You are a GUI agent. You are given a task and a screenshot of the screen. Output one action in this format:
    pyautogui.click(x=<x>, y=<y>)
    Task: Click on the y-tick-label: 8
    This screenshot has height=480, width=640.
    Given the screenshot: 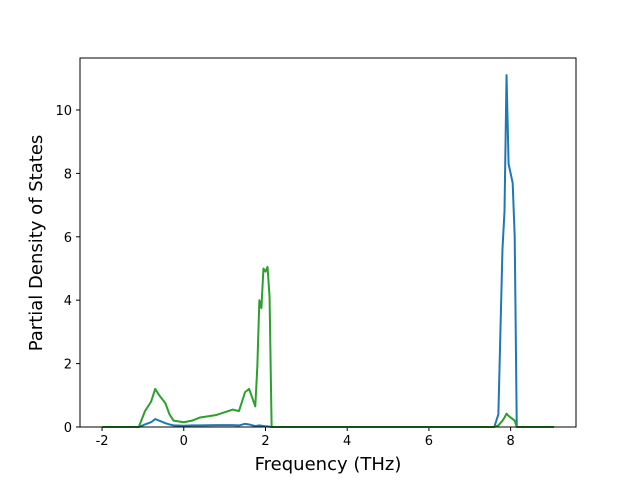 What is the action you would take?
    pyautogui.click(x=68, y=174)
    